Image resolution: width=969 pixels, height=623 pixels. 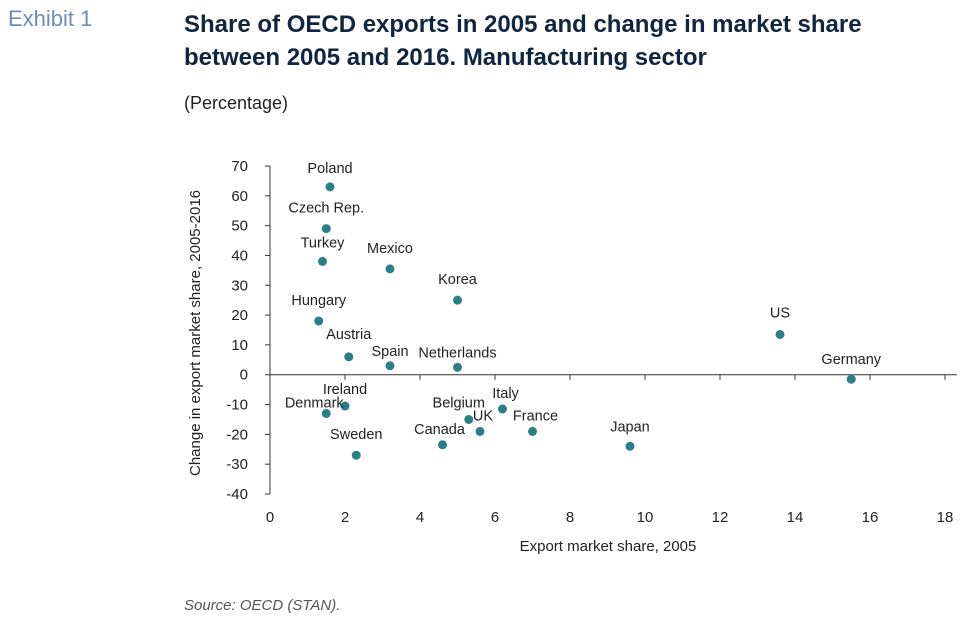 I want to click on data-point-label: Canada, so click(x=440, y=430).